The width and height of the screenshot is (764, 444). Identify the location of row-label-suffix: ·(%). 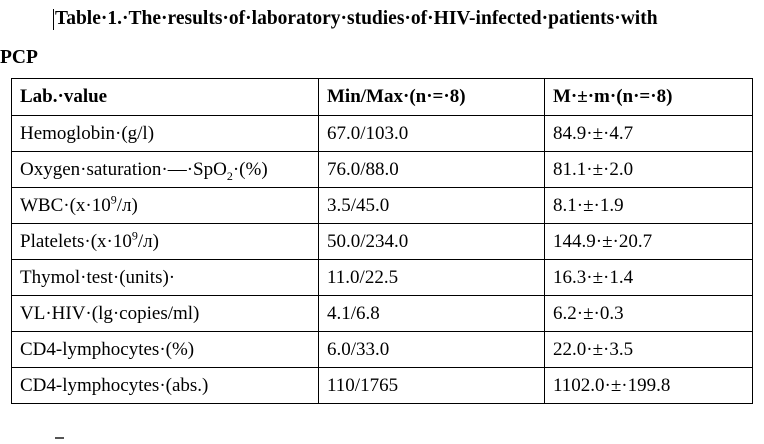
(250, 169).